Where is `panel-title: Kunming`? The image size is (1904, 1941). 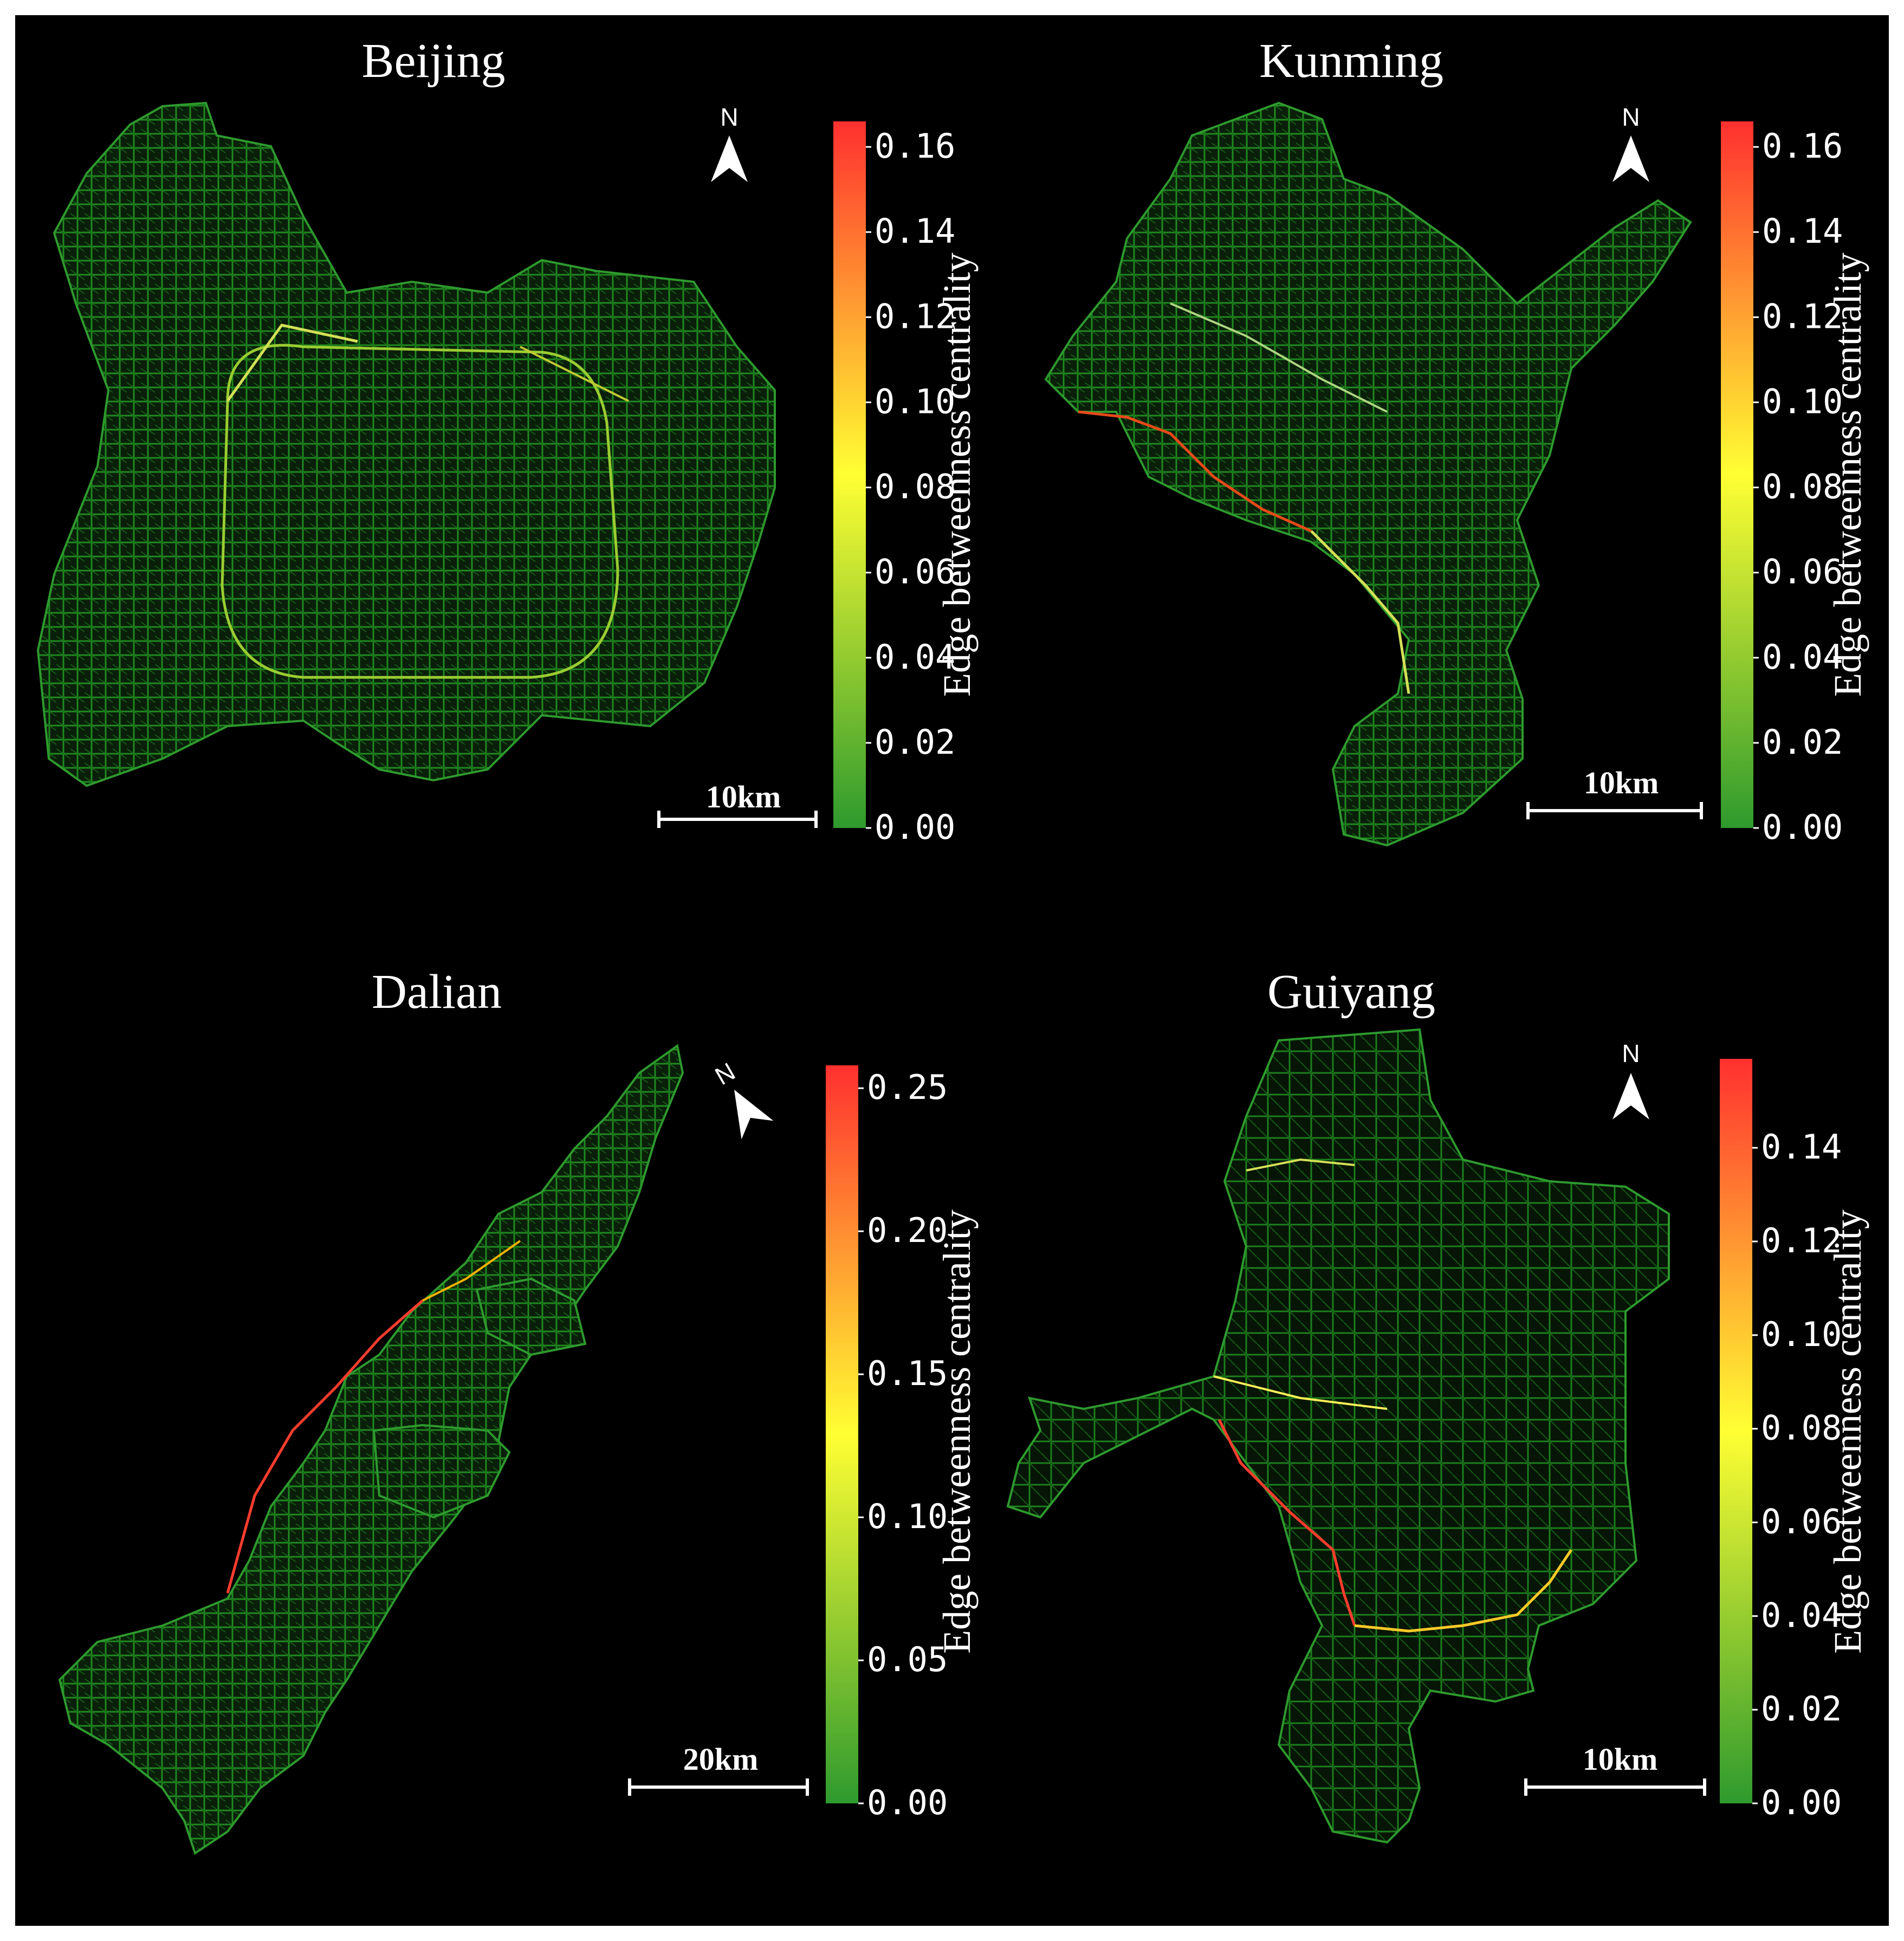 panel-title: Kunming is located at coordinates (1351, 61).